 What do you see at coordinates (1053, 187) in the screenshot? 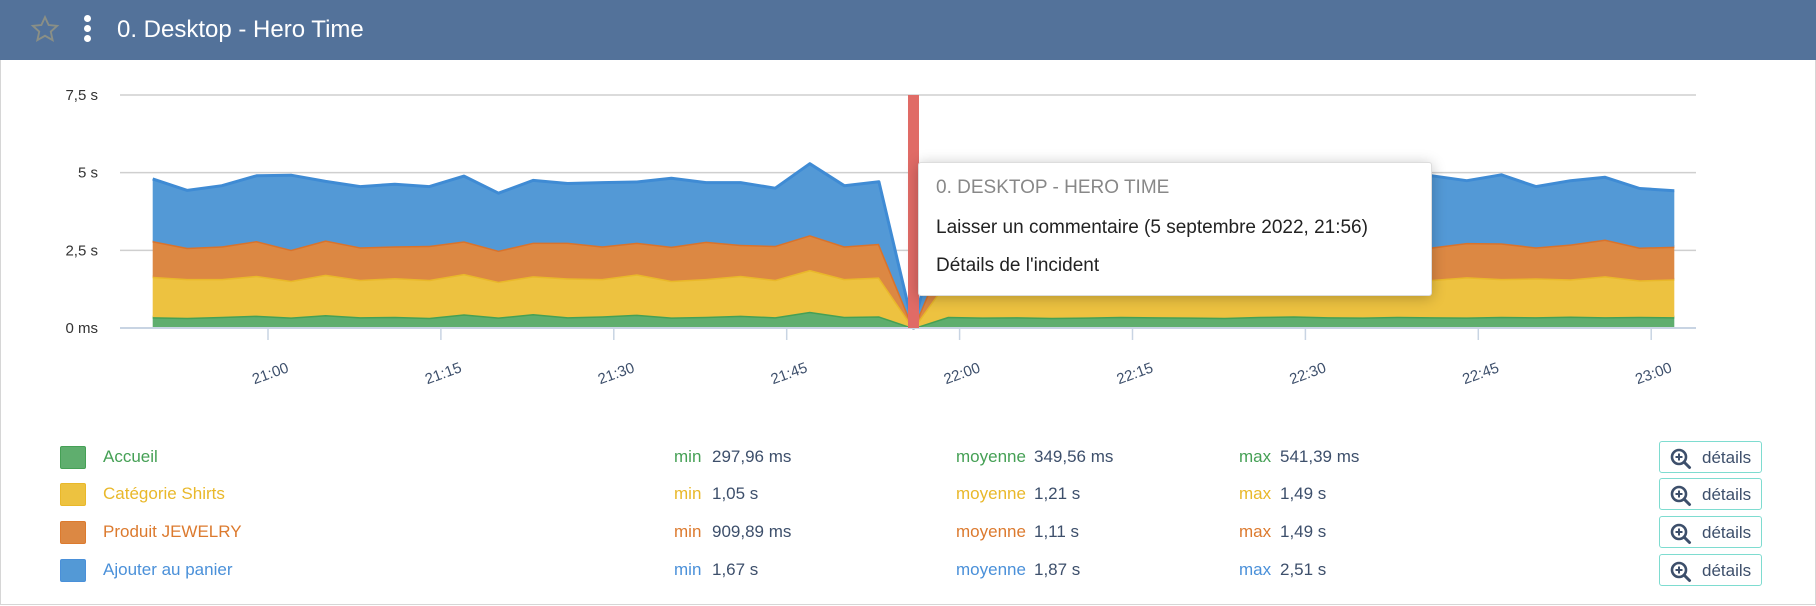
I see `tooltip-title: 0. DESKTOP - HERO TIME` at bounding box center [1053, 187].